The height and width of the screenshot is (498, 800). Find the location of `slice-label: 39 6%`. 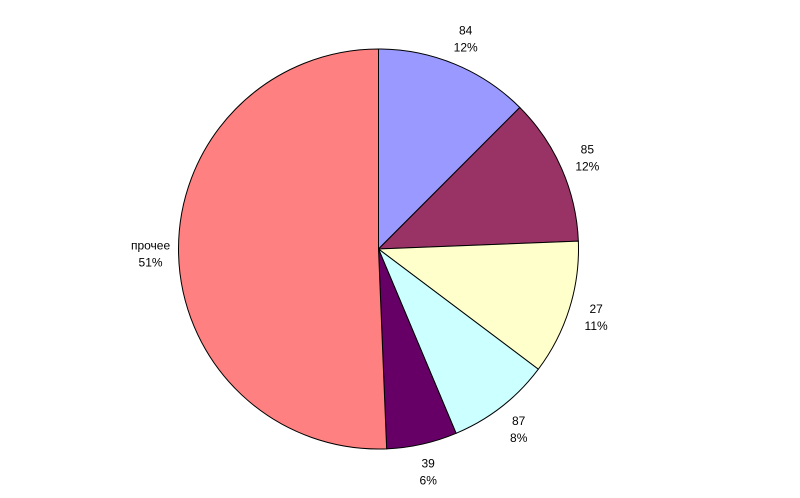

slice-label: 39 6% is located at coordinates (429, 472).